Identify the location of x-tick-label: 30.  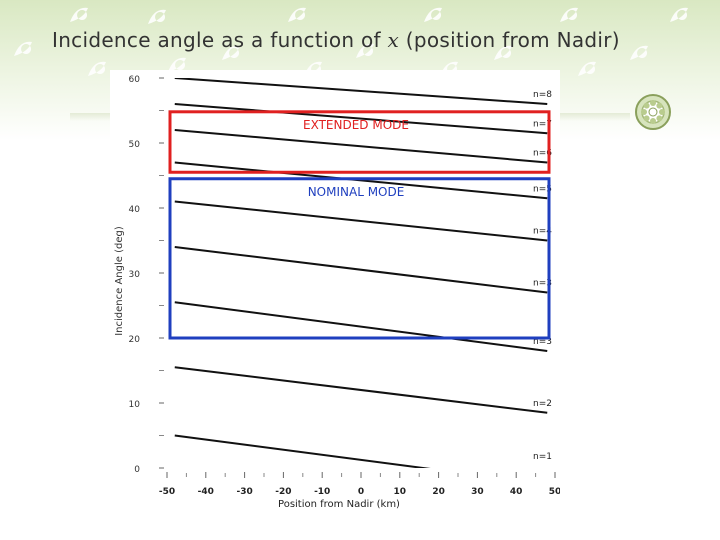
(477, 492).